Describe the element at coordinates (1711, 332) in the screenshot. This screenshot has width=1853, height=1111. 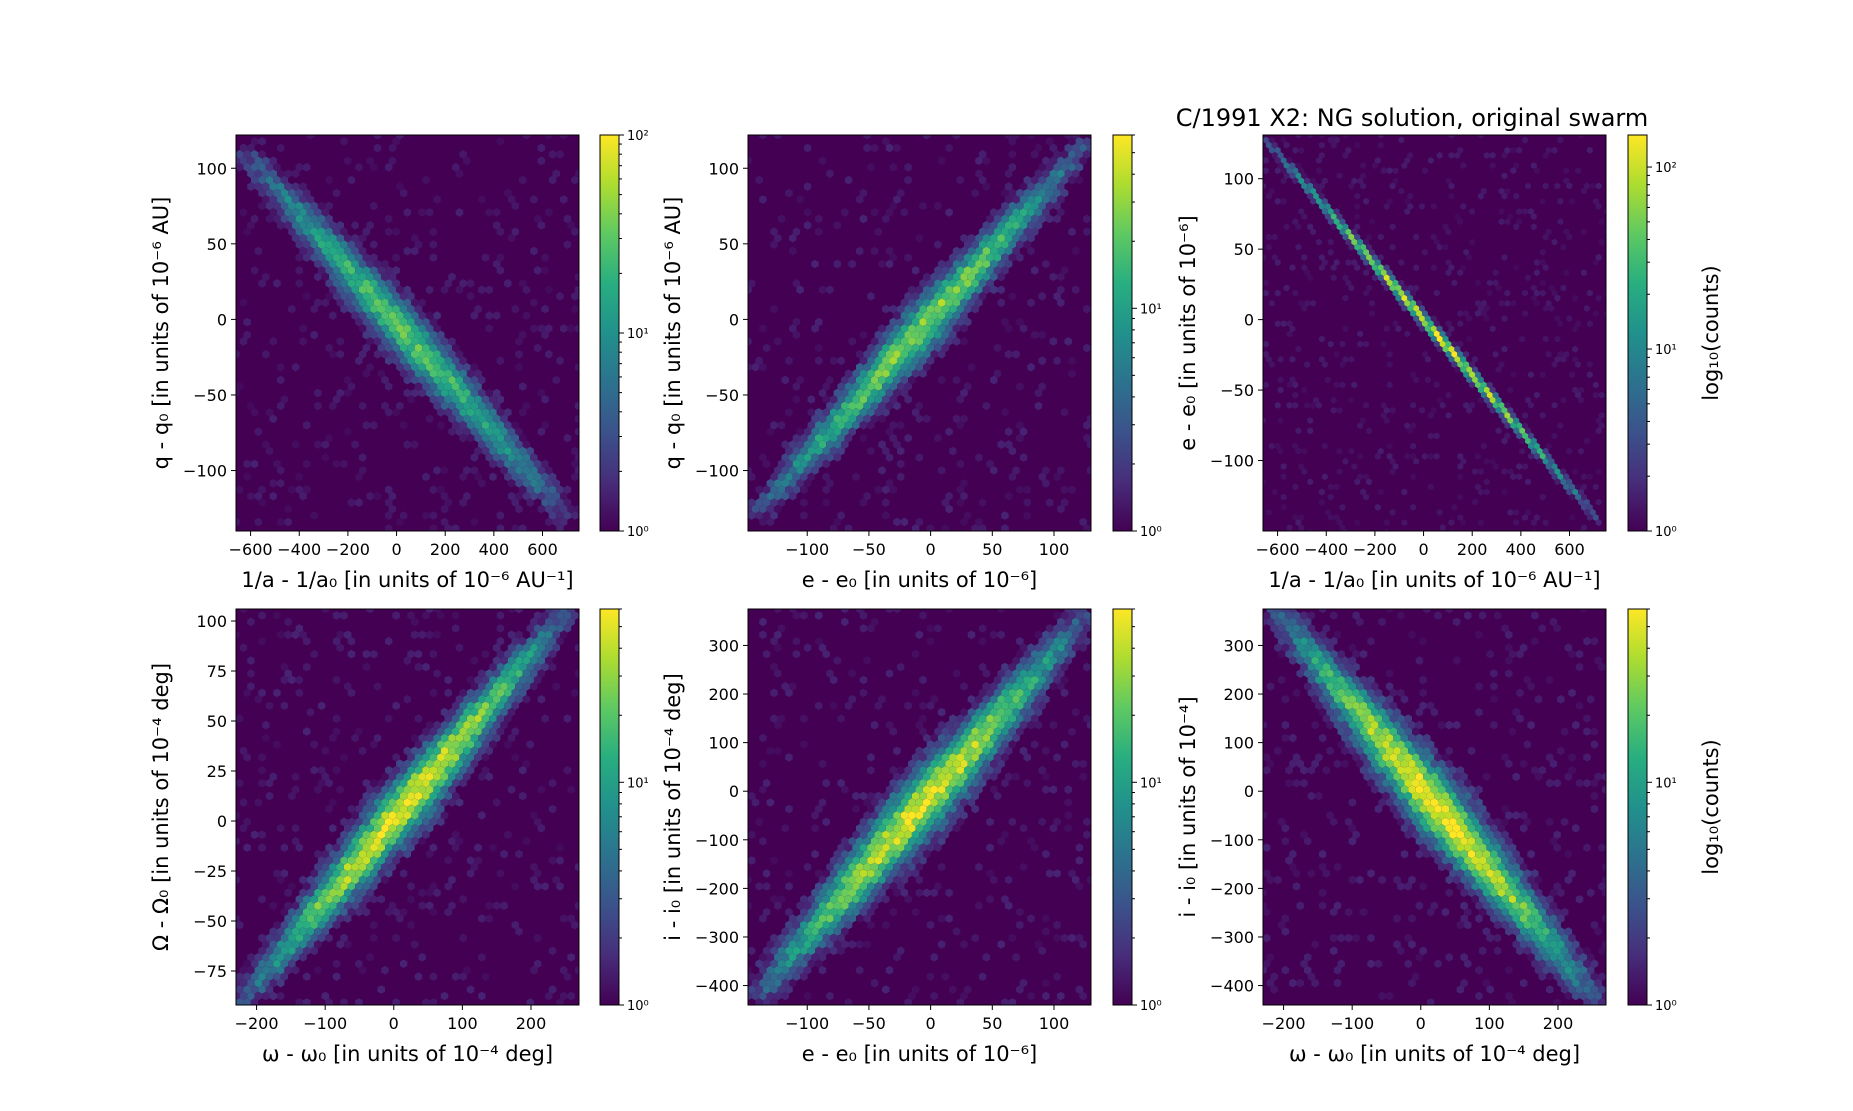
I see `colorbar-label: log₁₀(counts)` at that location.